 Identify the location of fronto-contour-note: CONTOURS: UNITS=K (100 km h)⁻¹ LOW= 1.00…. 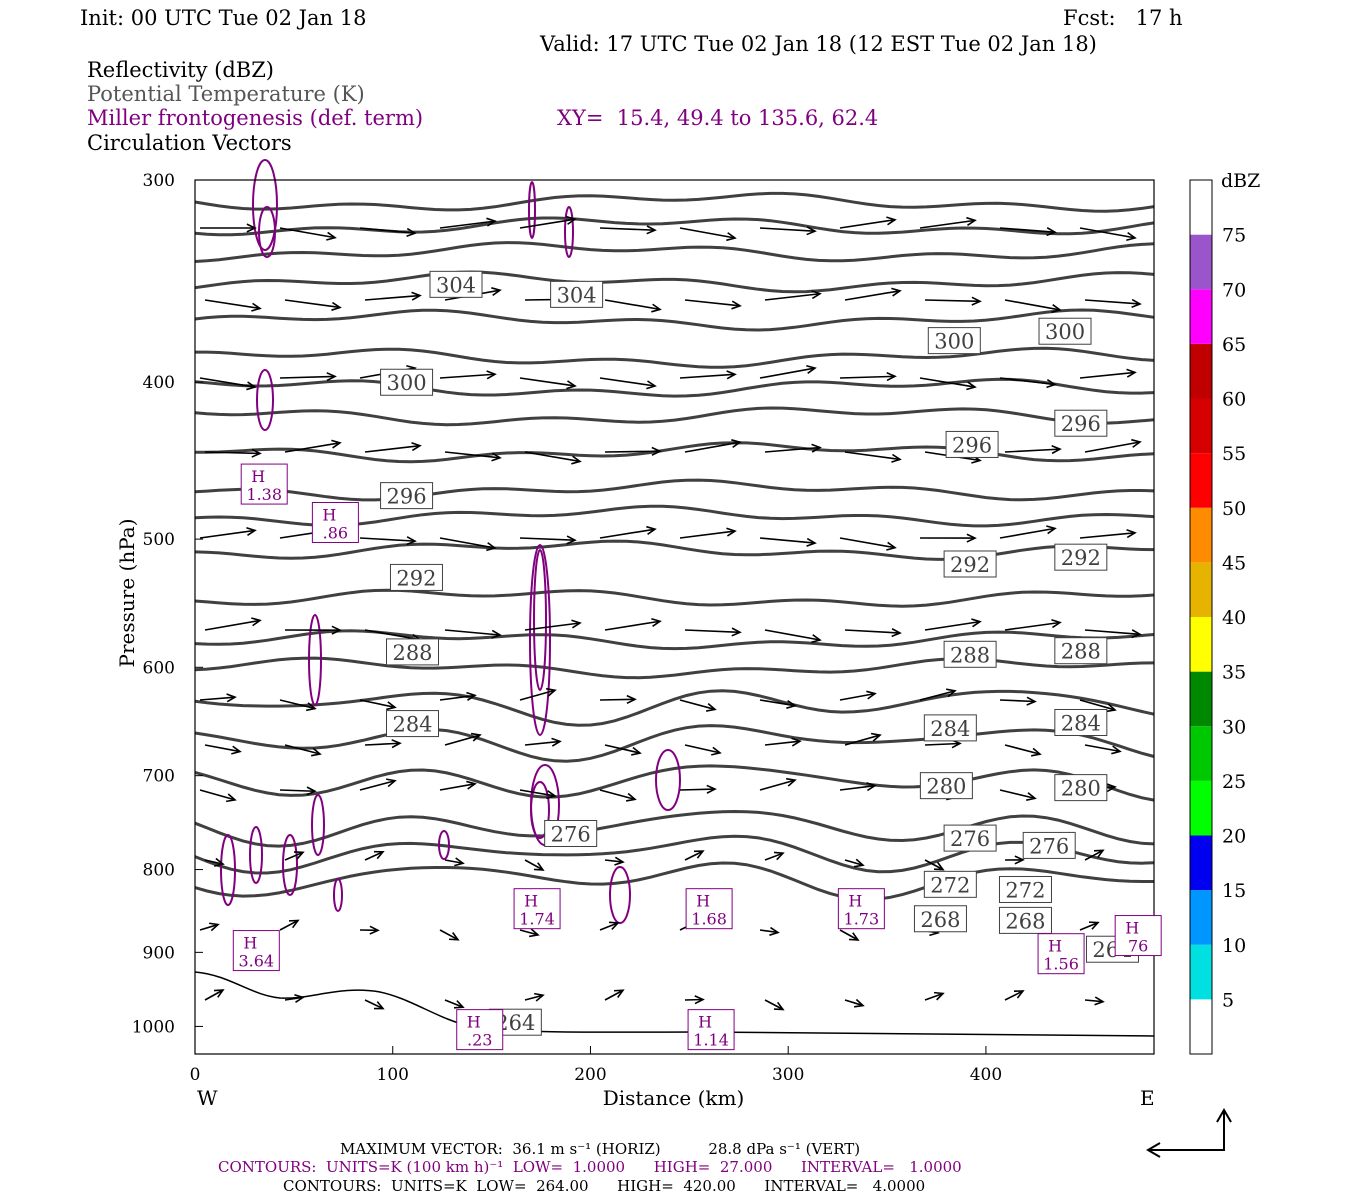
(590, 1167).